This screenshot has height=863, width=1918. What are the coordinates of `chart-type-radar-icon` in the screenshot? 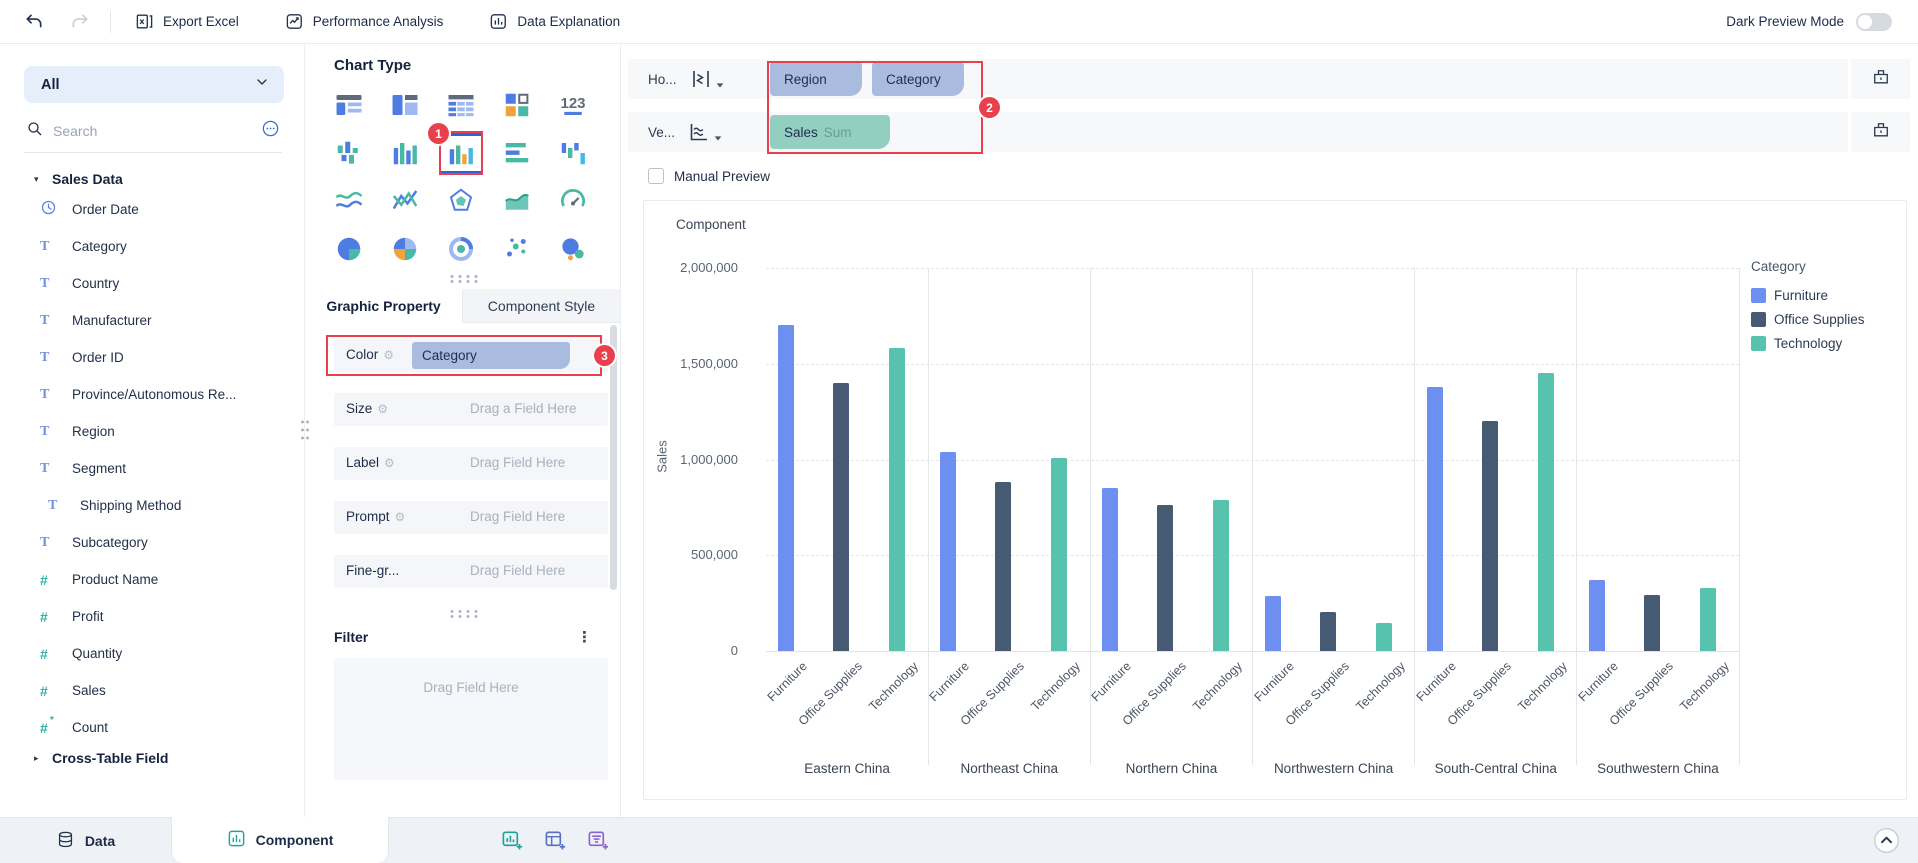 It's located at (461, 201).